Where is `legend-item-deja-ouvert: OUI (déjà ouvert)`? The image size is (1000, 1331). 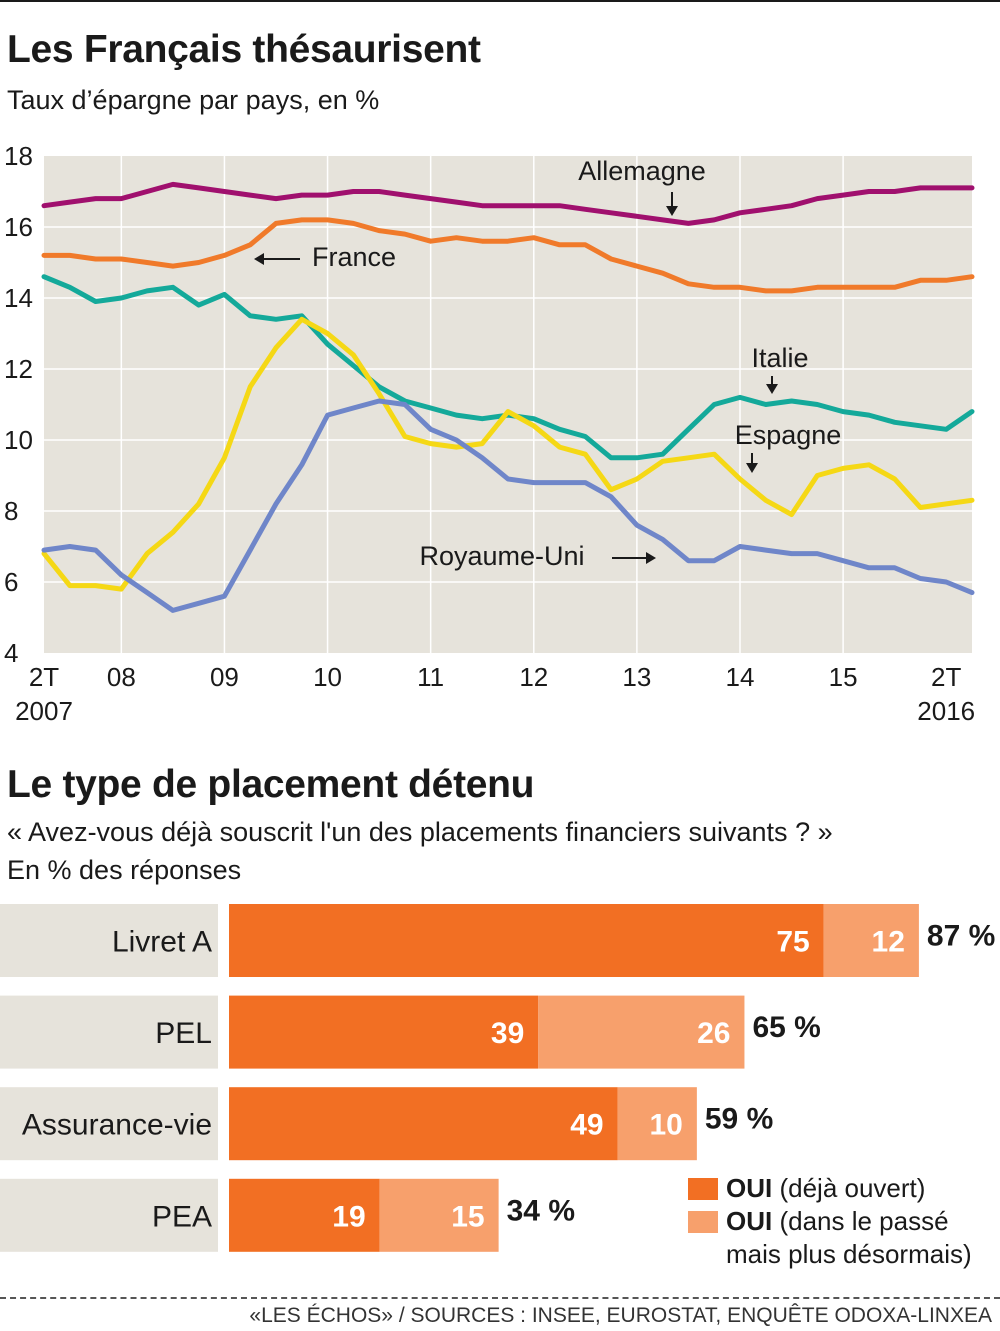
legend-item-deja-ouvert: OUI (déjà ouvert) is located at coordinates (830, 1188).